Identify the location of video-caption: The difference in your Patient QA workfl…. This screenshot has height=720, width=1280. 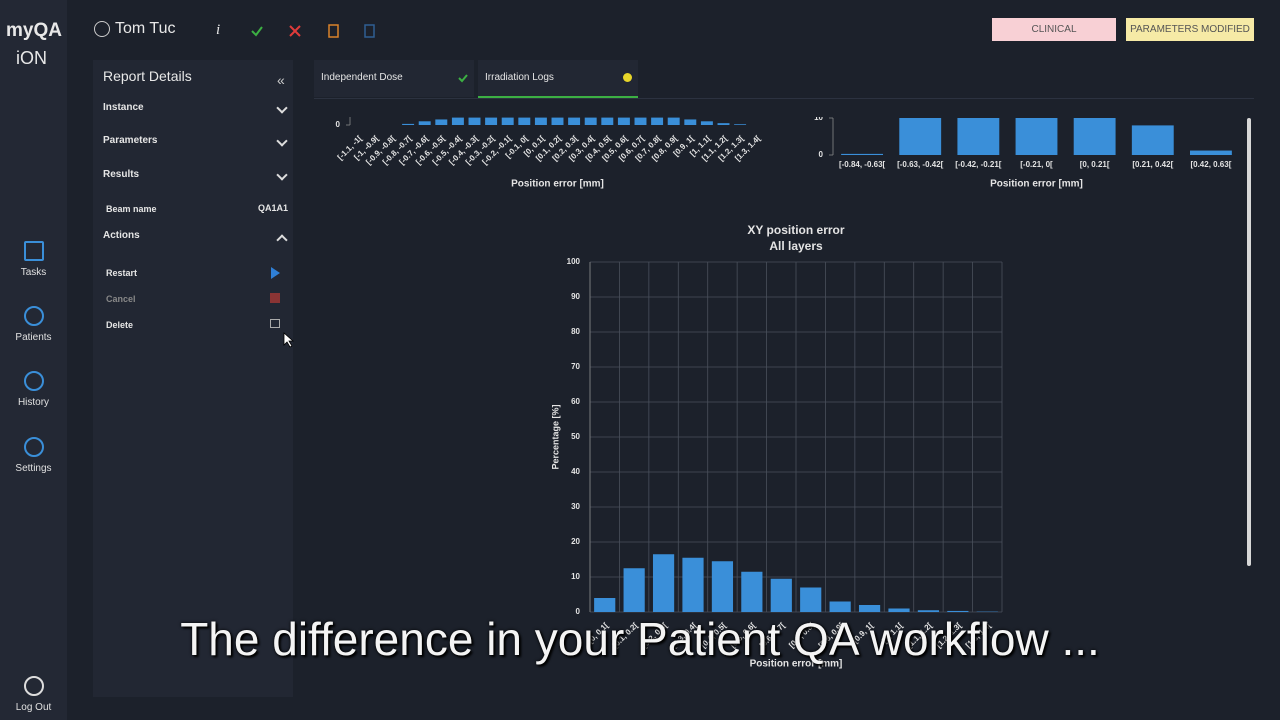
(640, 639).